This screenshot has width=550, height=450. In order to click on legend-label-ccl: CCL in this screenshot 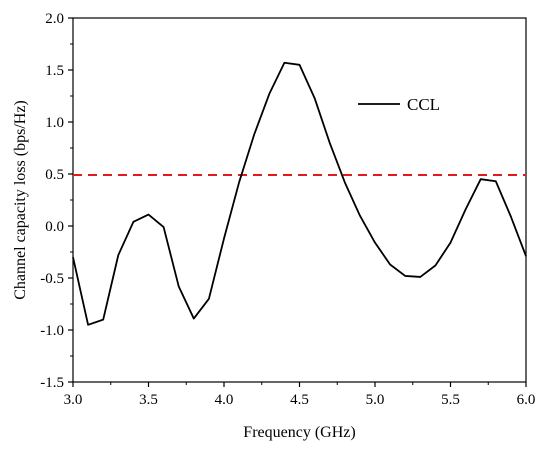, I will do `click(423, 104)`.